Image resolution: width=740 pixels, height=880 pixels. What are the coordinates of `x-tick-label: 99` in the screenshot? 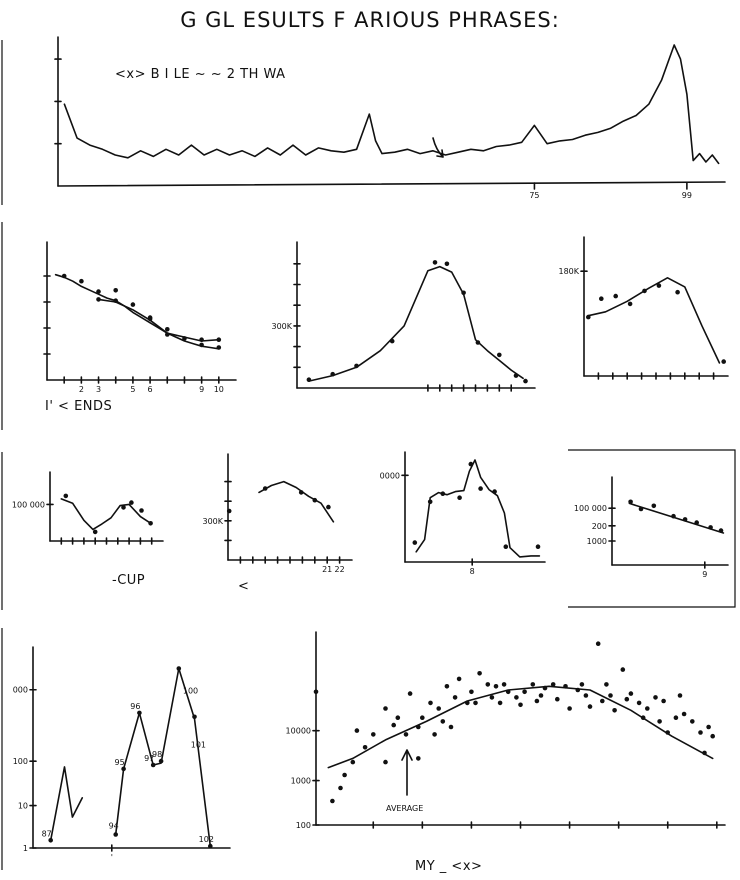 It's located at (687, 195).